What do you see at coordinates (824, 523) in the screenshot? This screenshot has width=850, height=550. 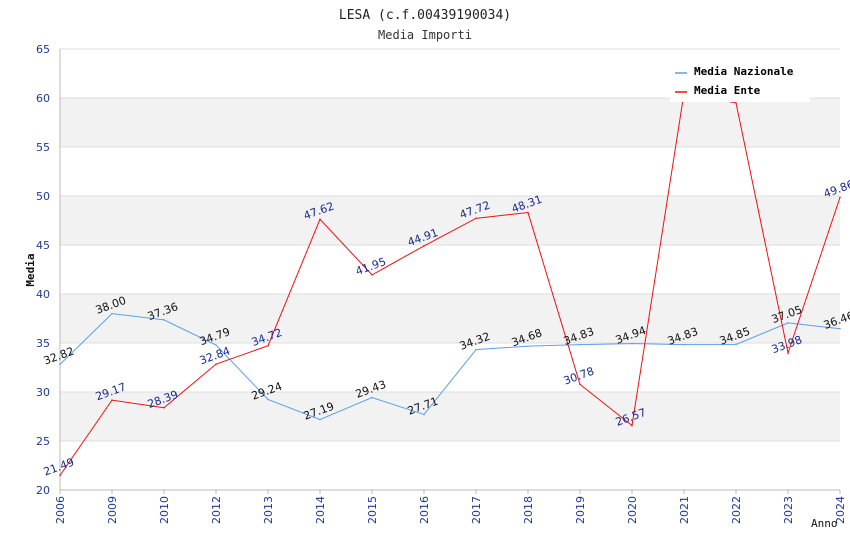 I see `x-axis-label: Anno` at bounding box center [824, 523].